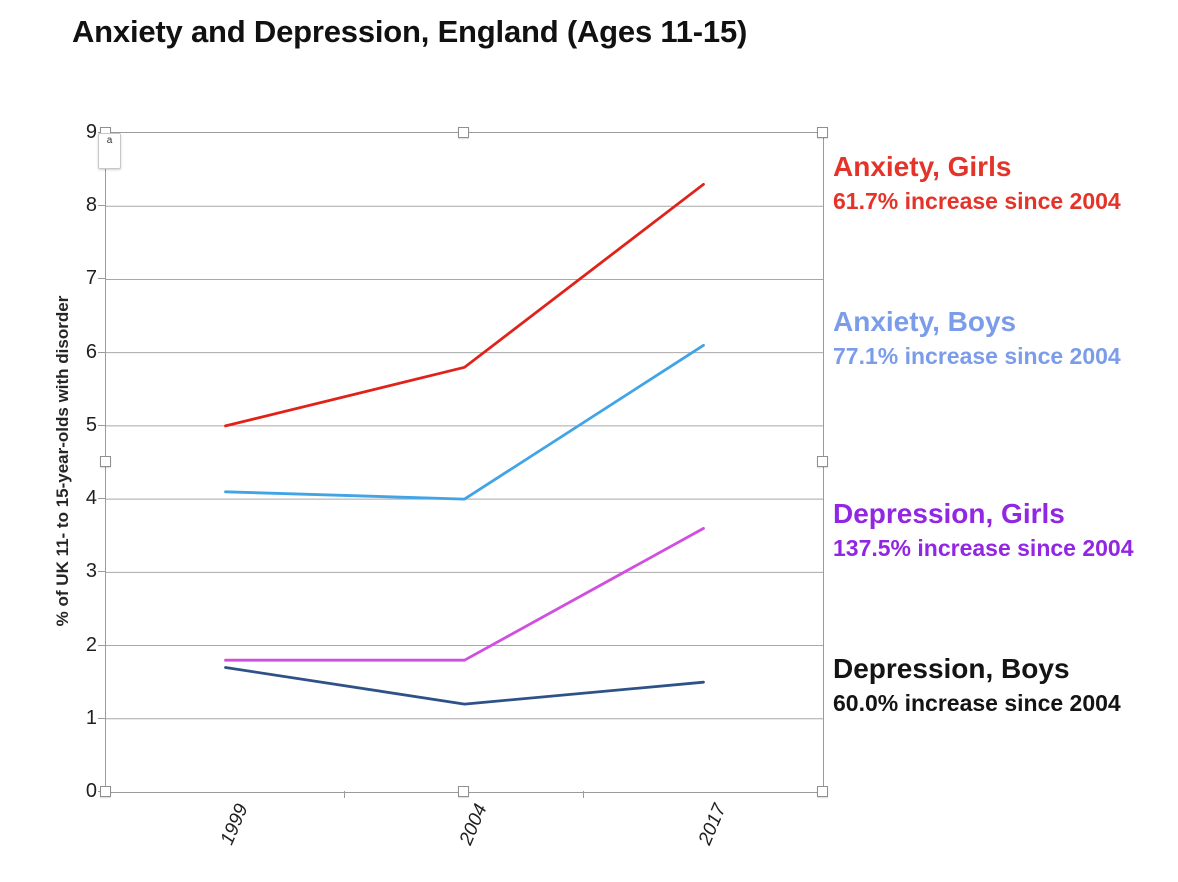  I want to click on series-line-anxiety-boys, so click(464, 422).